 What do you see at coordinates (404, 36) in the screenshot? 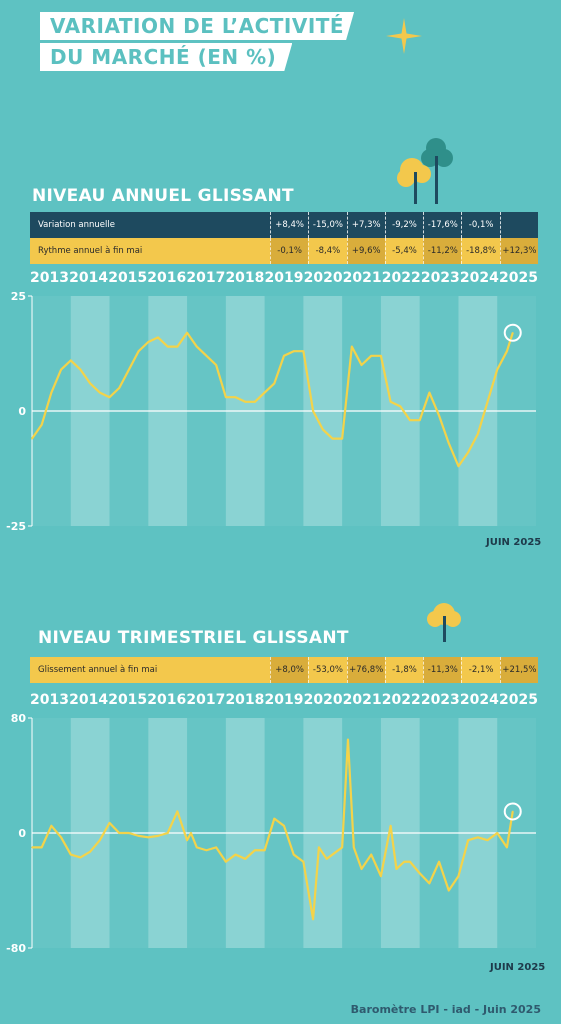
I see `star-icon` at bounding box center [404, 36].